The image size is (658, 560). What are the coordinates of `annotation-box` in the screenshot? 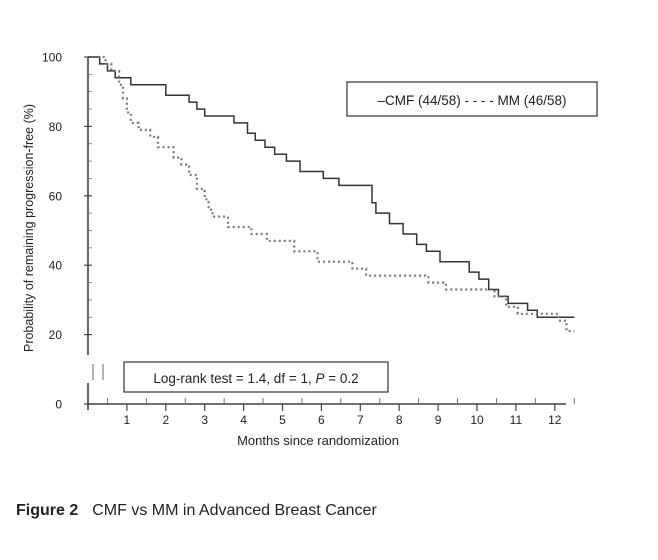 It's located at (256, 377).